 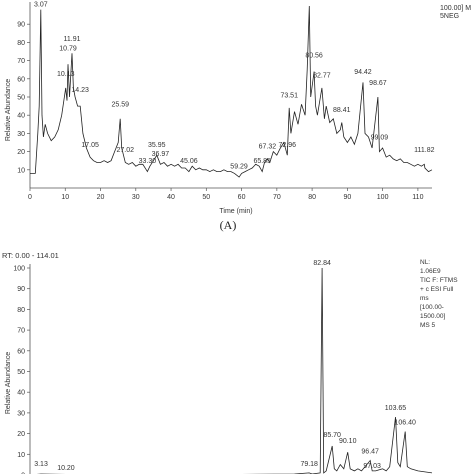 I want to click on peak-label: 111.82, so click(x=424, y=150).